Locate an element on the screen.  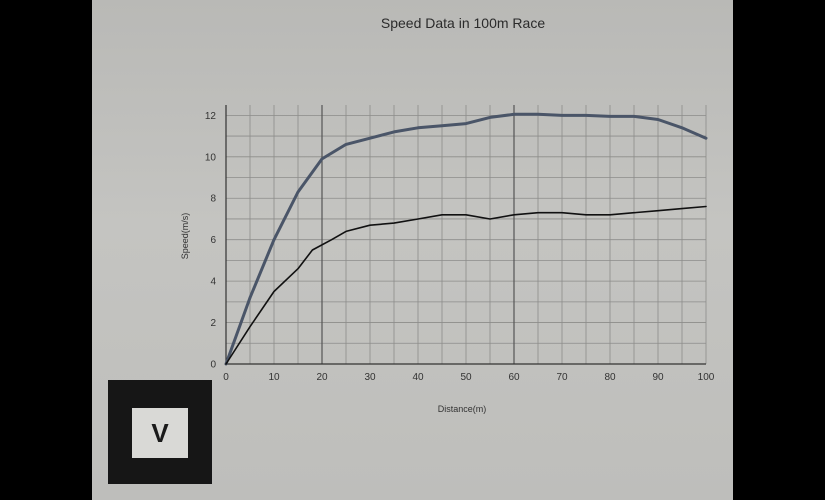
y-axis-label: Speed(m/s) is located at coordinates (185, 236).